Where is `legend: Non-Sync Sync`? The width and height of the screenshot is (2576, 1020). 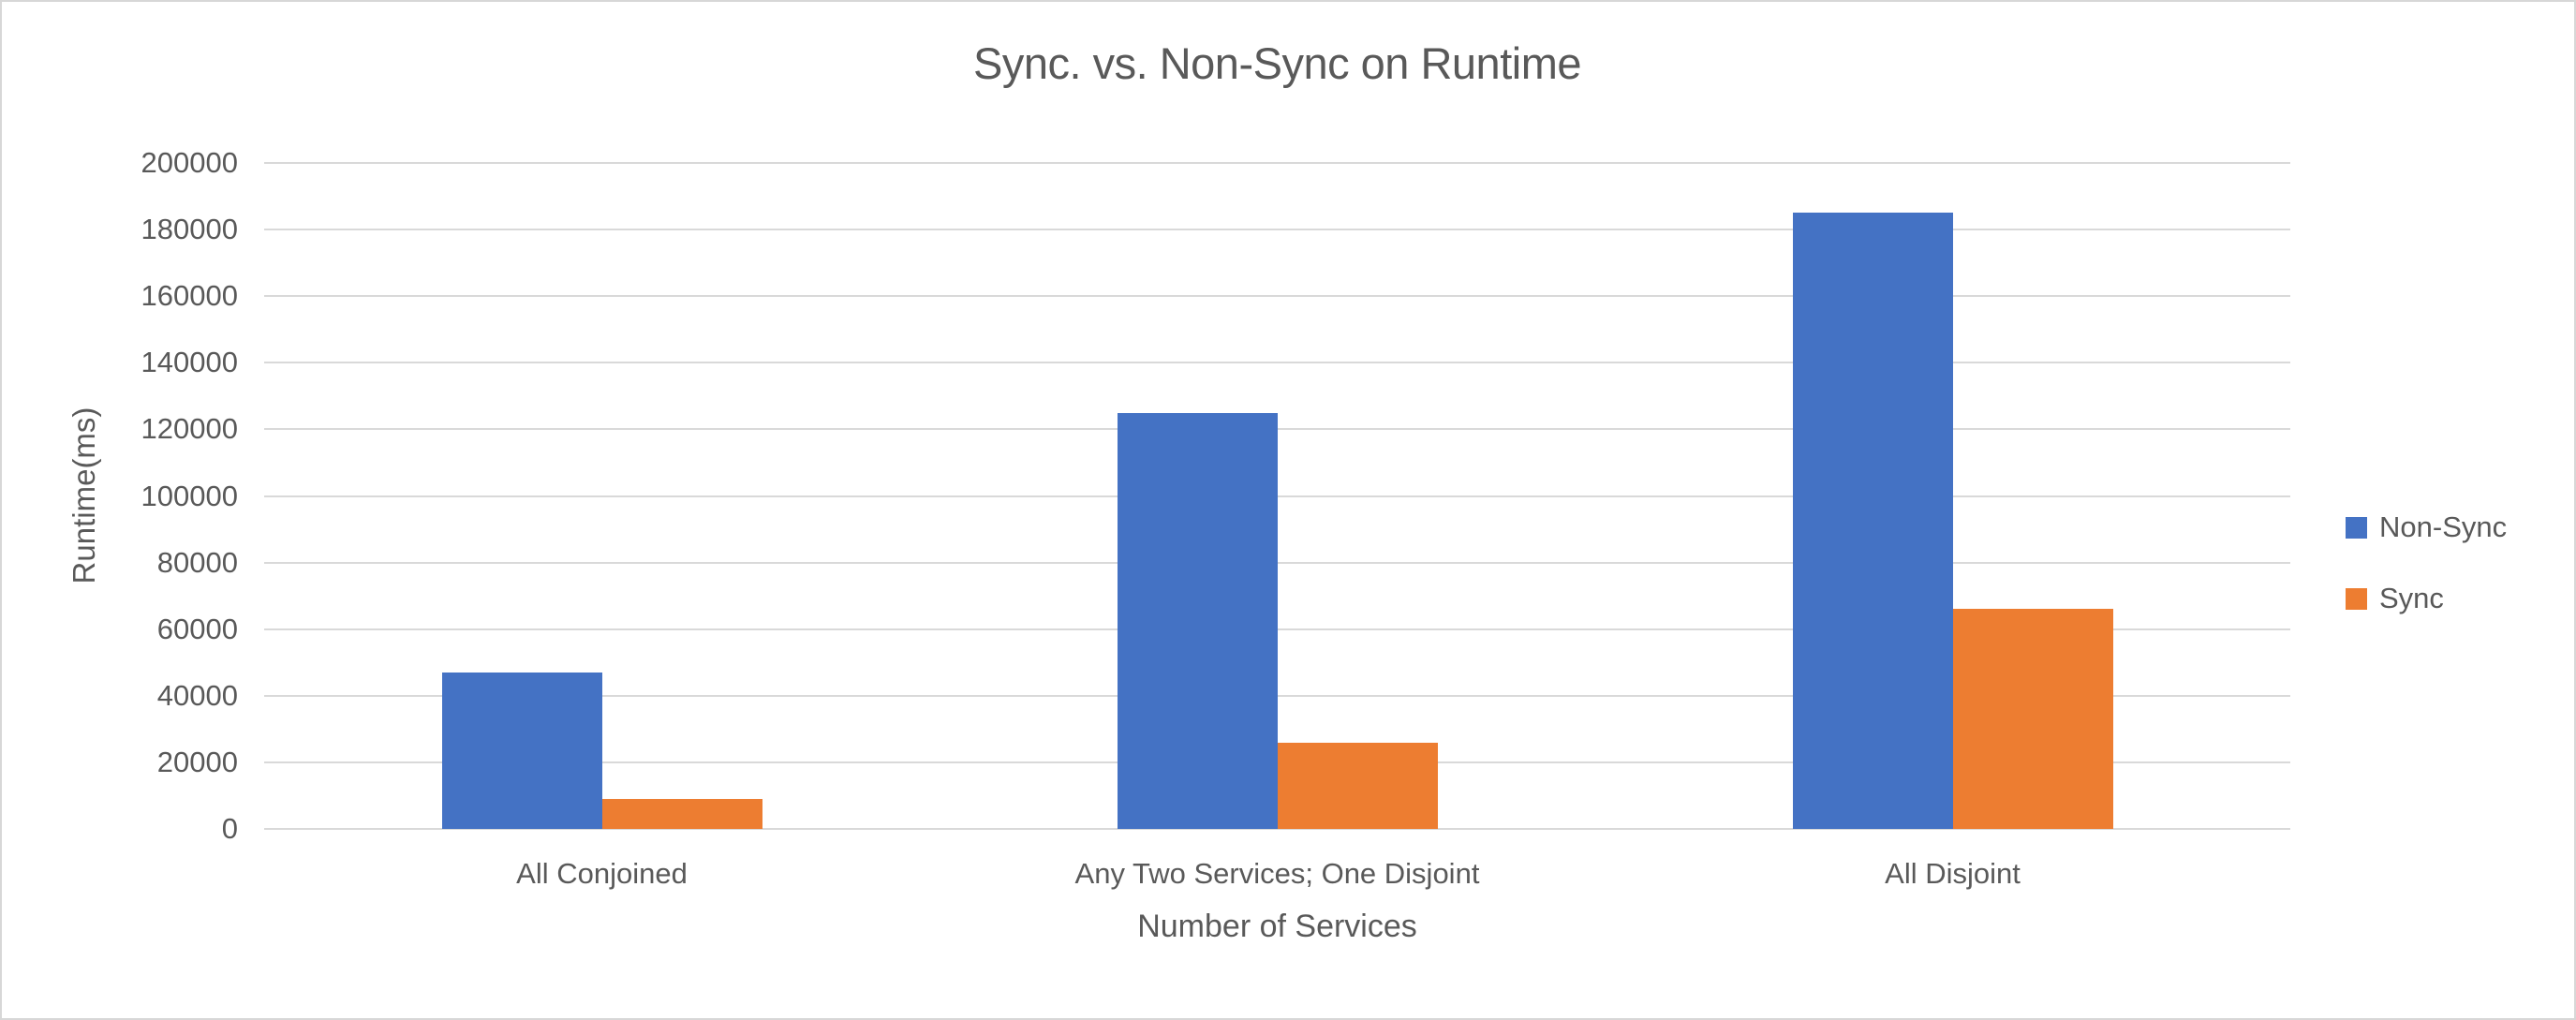
legend: Non-Sync Sync is located at coordinates (2427, 582).